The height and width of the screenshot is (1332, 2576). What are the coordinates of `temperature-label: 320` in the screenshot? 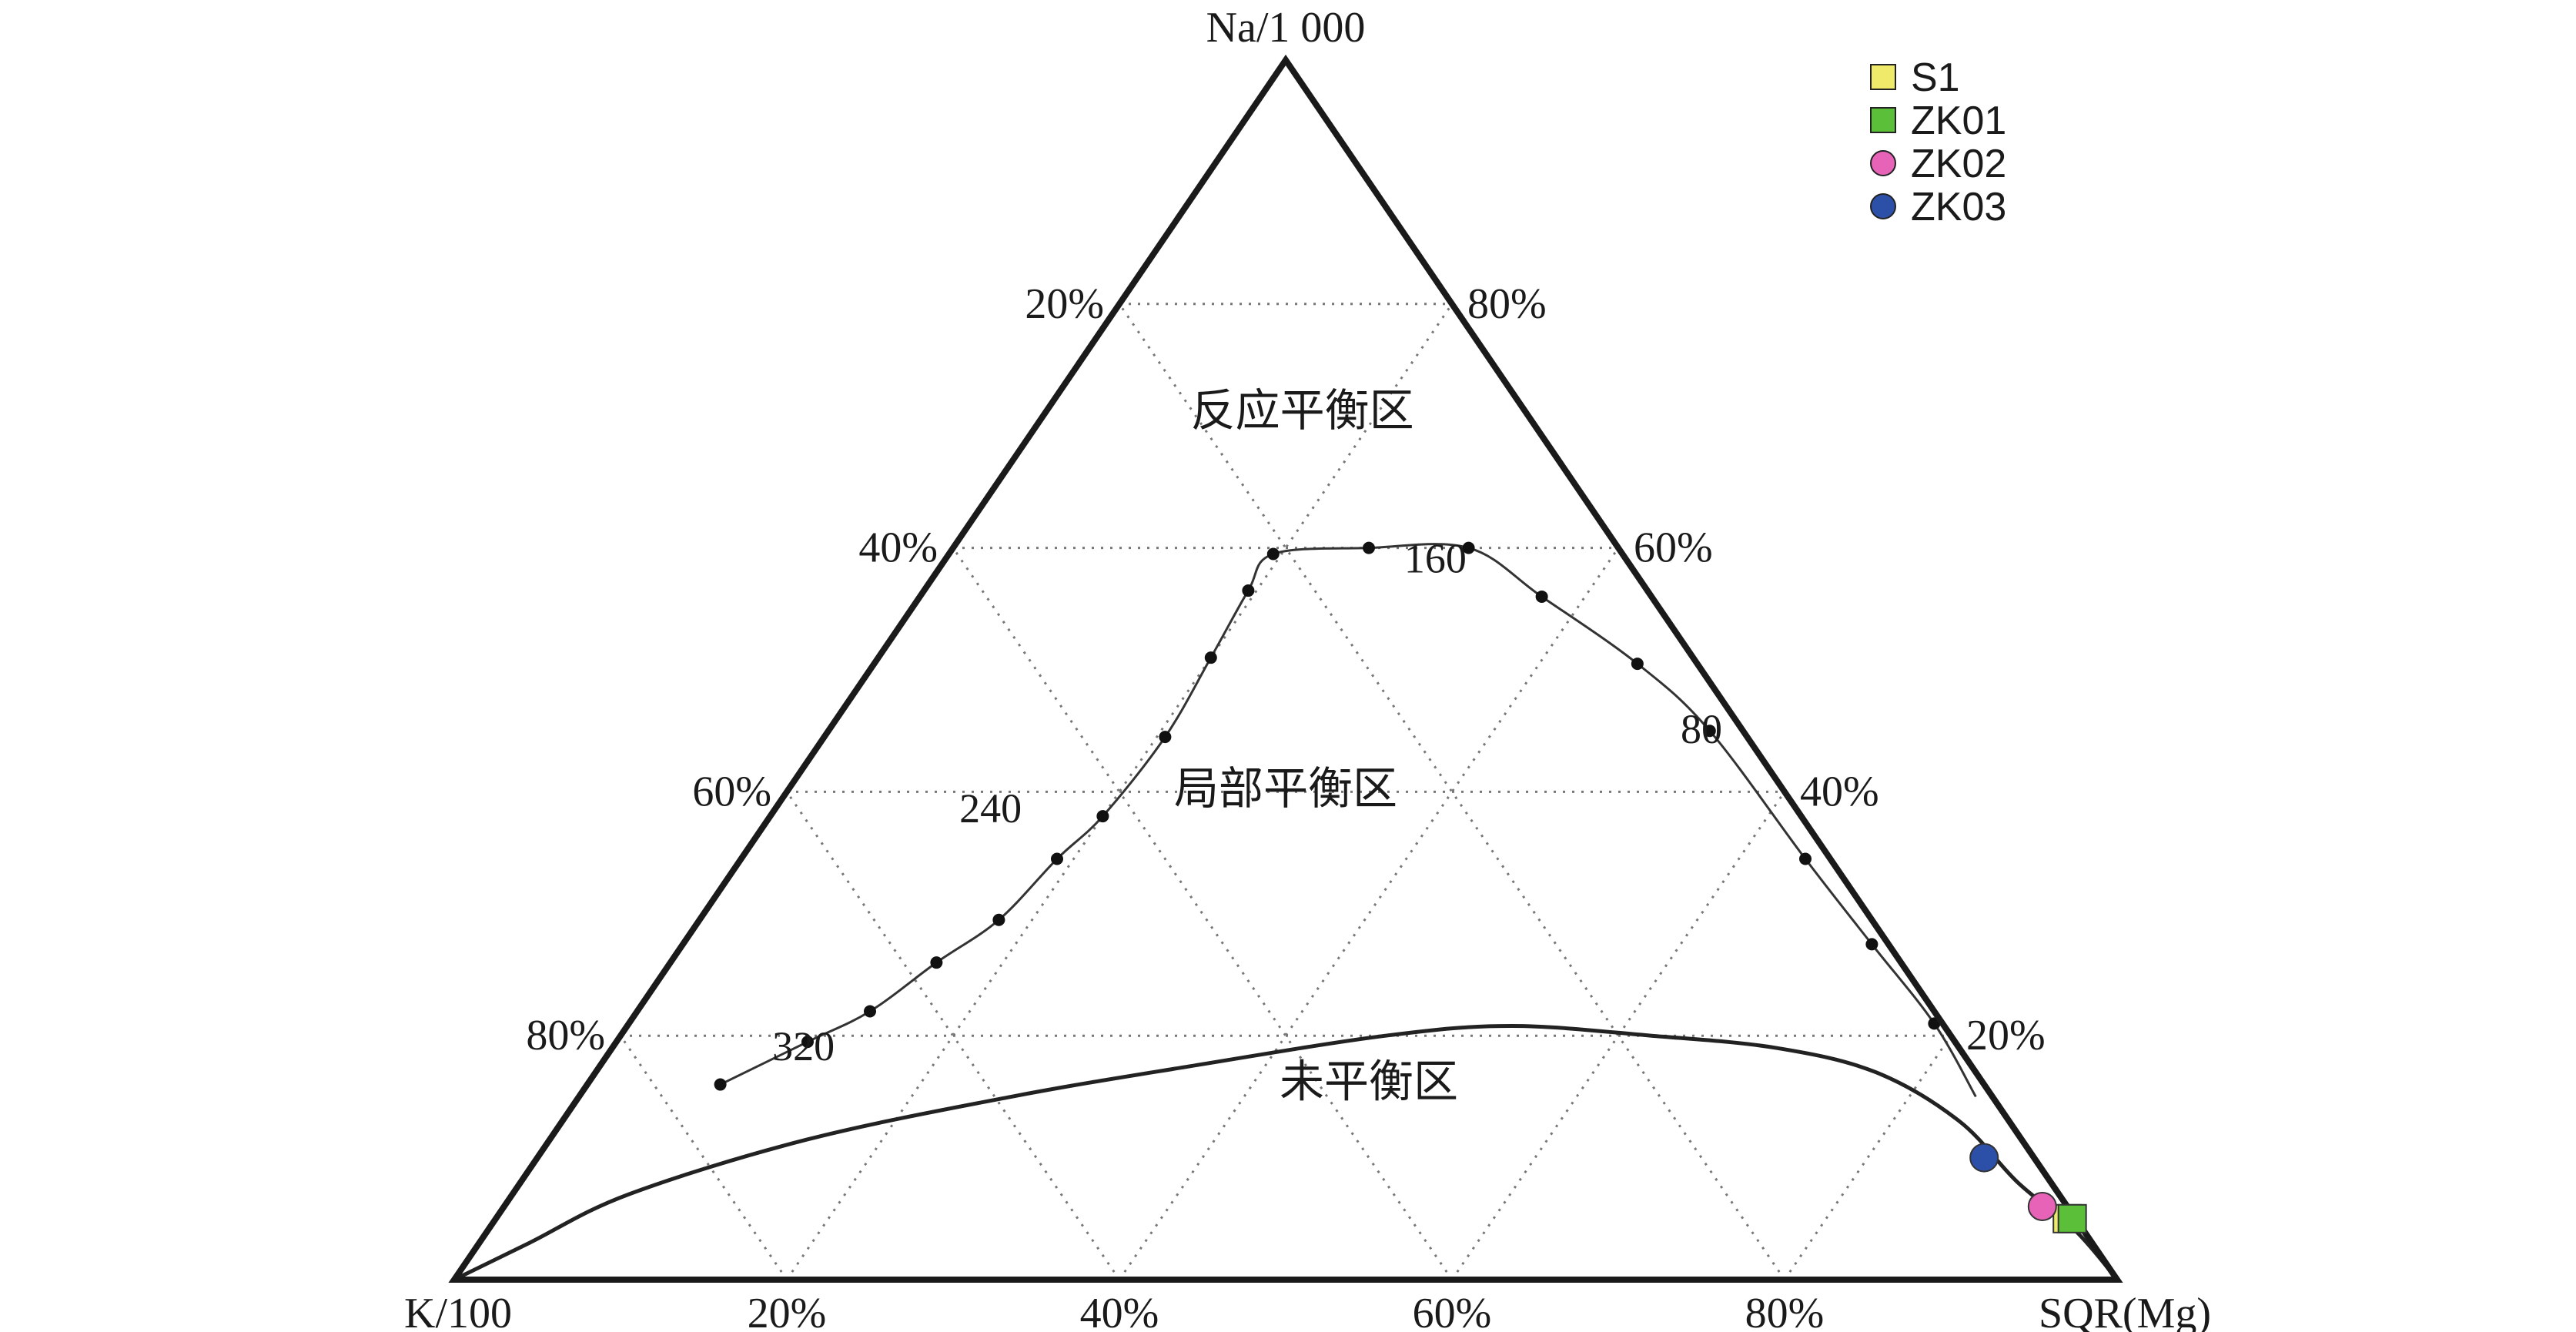 It's located at (804, 1046).